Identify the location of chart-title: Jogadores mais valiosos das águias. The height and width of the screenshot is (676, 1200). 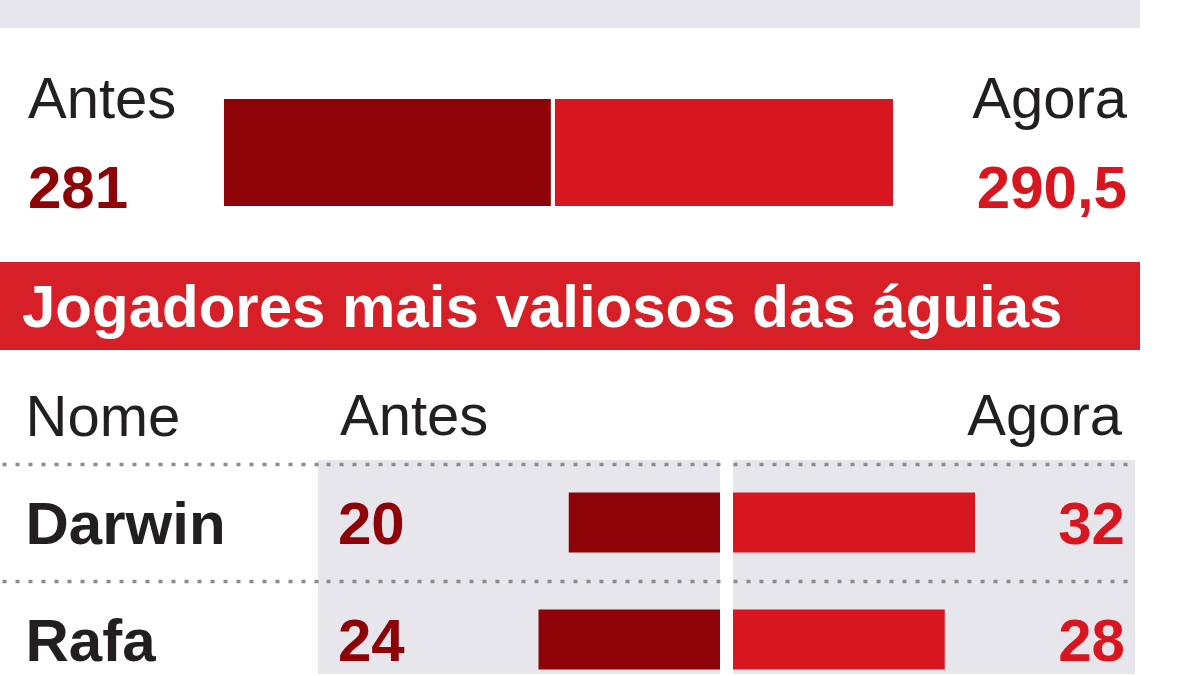
(542, 306).